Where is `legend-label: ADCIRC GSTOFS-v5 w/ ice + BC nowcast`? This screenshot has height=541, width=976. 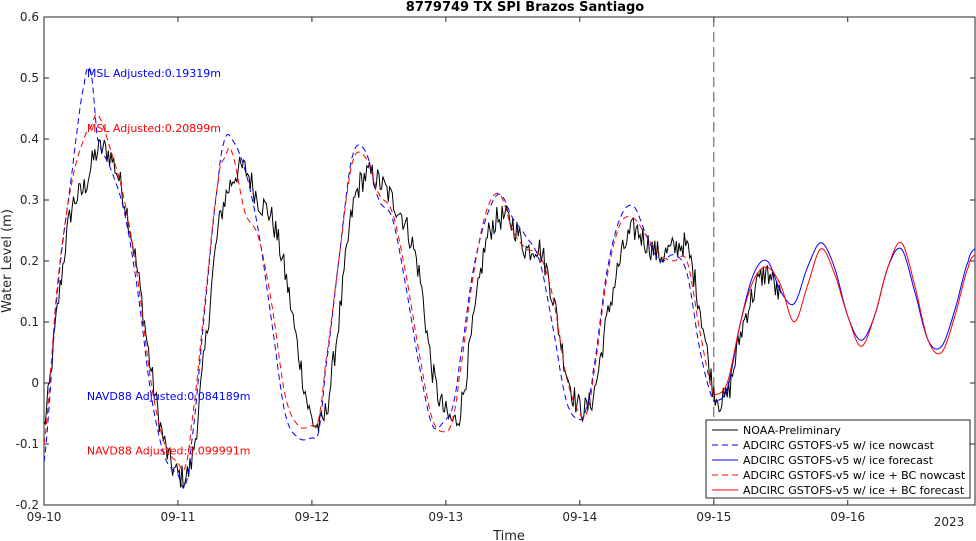
legend-label: ADCIRC GSTOFS-v5 w/ ice + BC nowcast is located at coordinates (854, 475).